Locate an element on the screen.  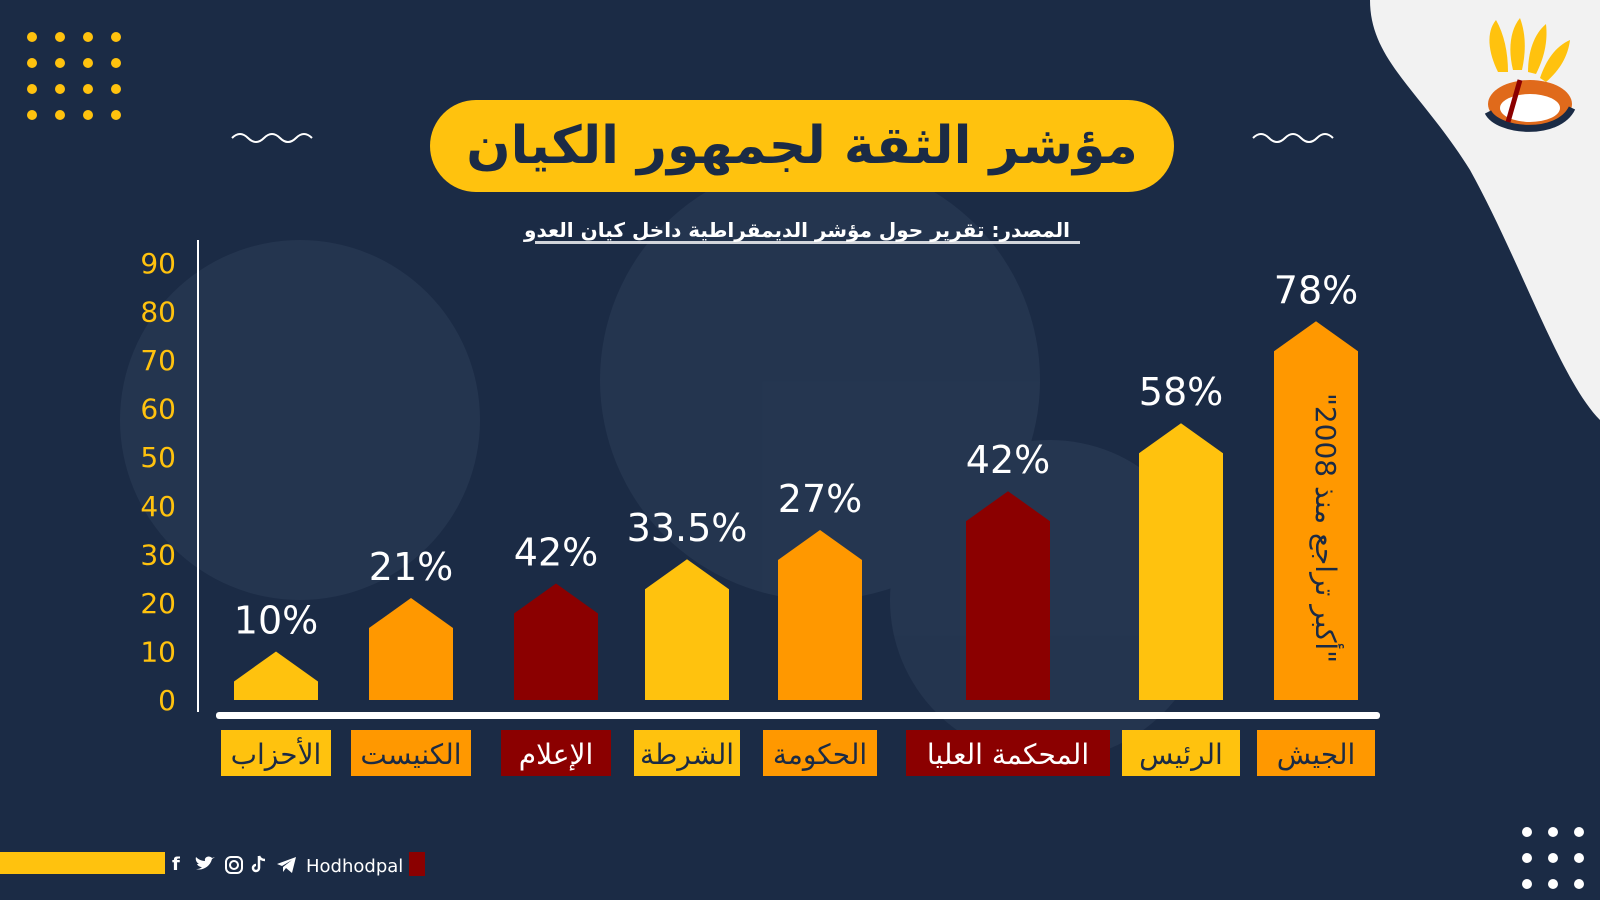
instagram-icon is located at coordinates (234, 865).